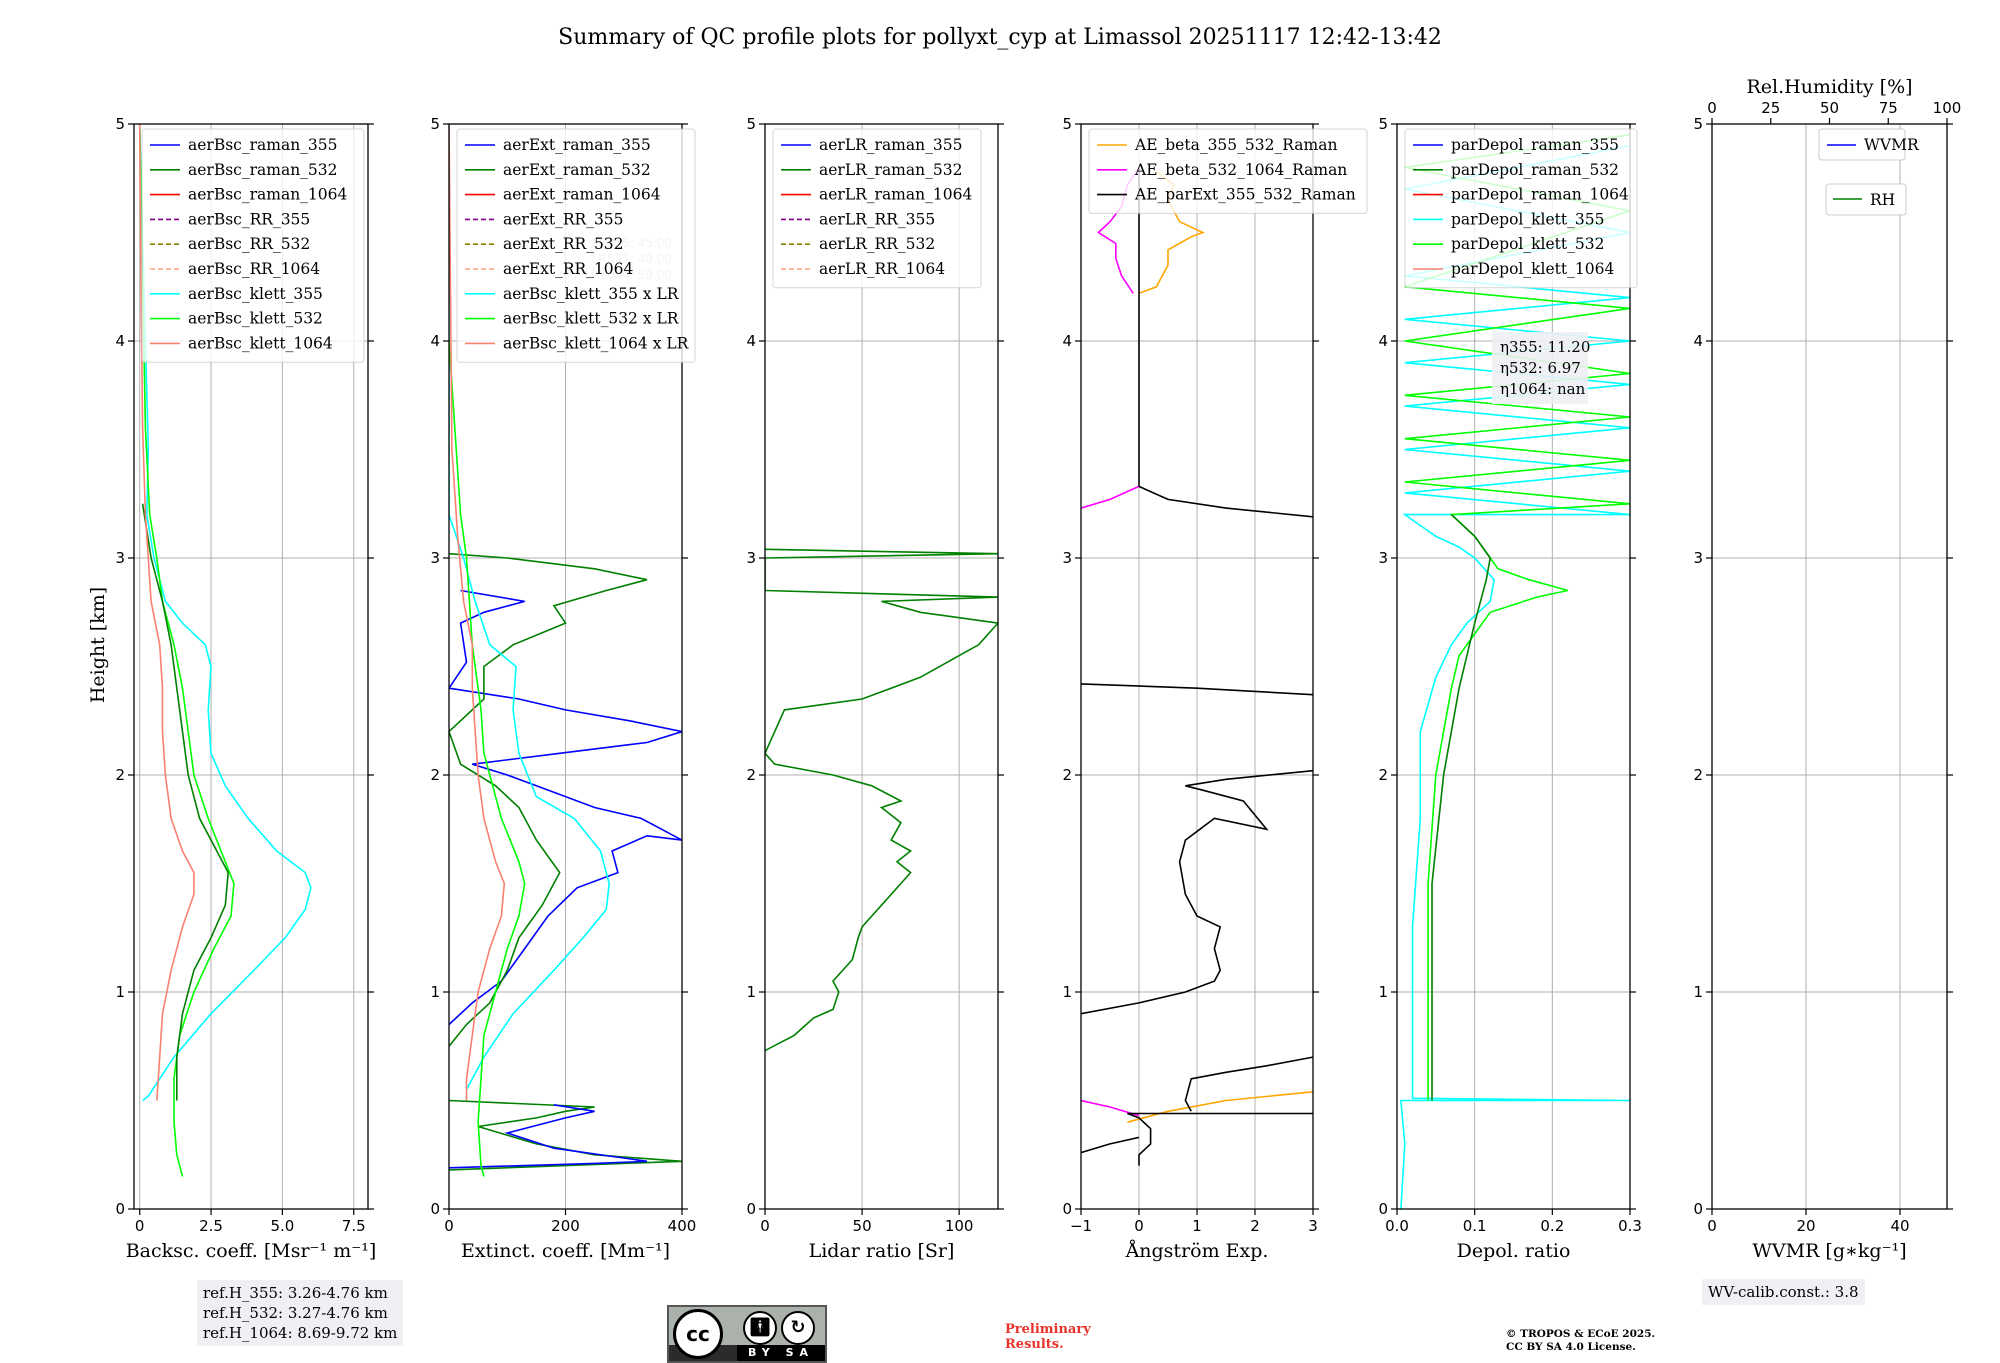 The image size is (2000, 1363). What do you see at coordinates (1397, 1226) in the screenshot?
I see `x-tick-label: 0.0` at bounding box center [1397, 1226].